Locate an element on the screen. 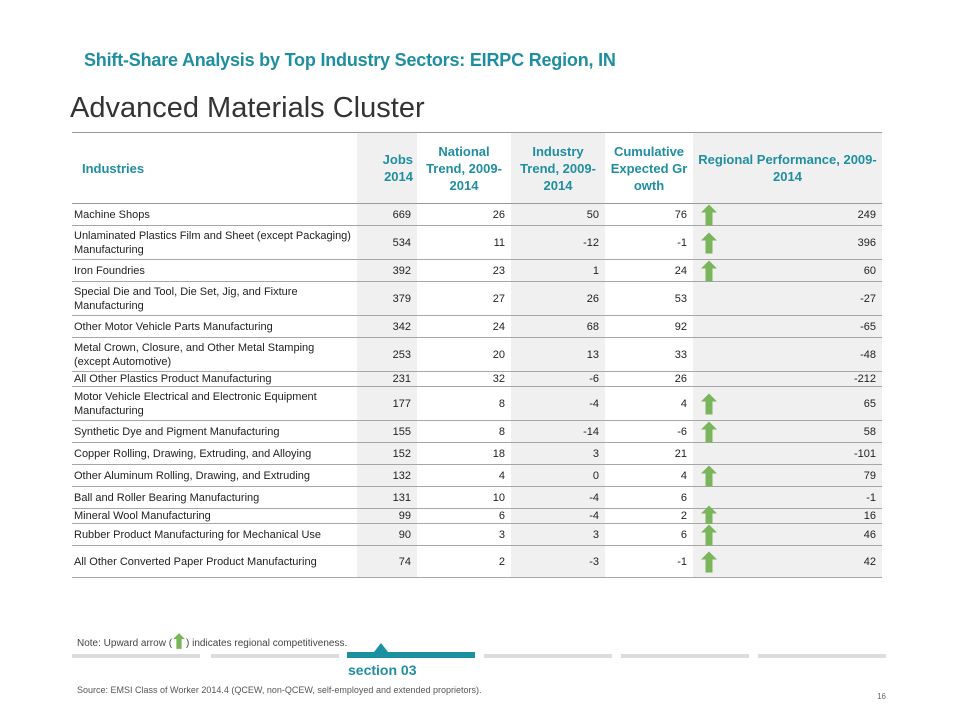 The width and height of the screenshot is (960, 720). cell-value: 68 is located at coordinates (592, 326).